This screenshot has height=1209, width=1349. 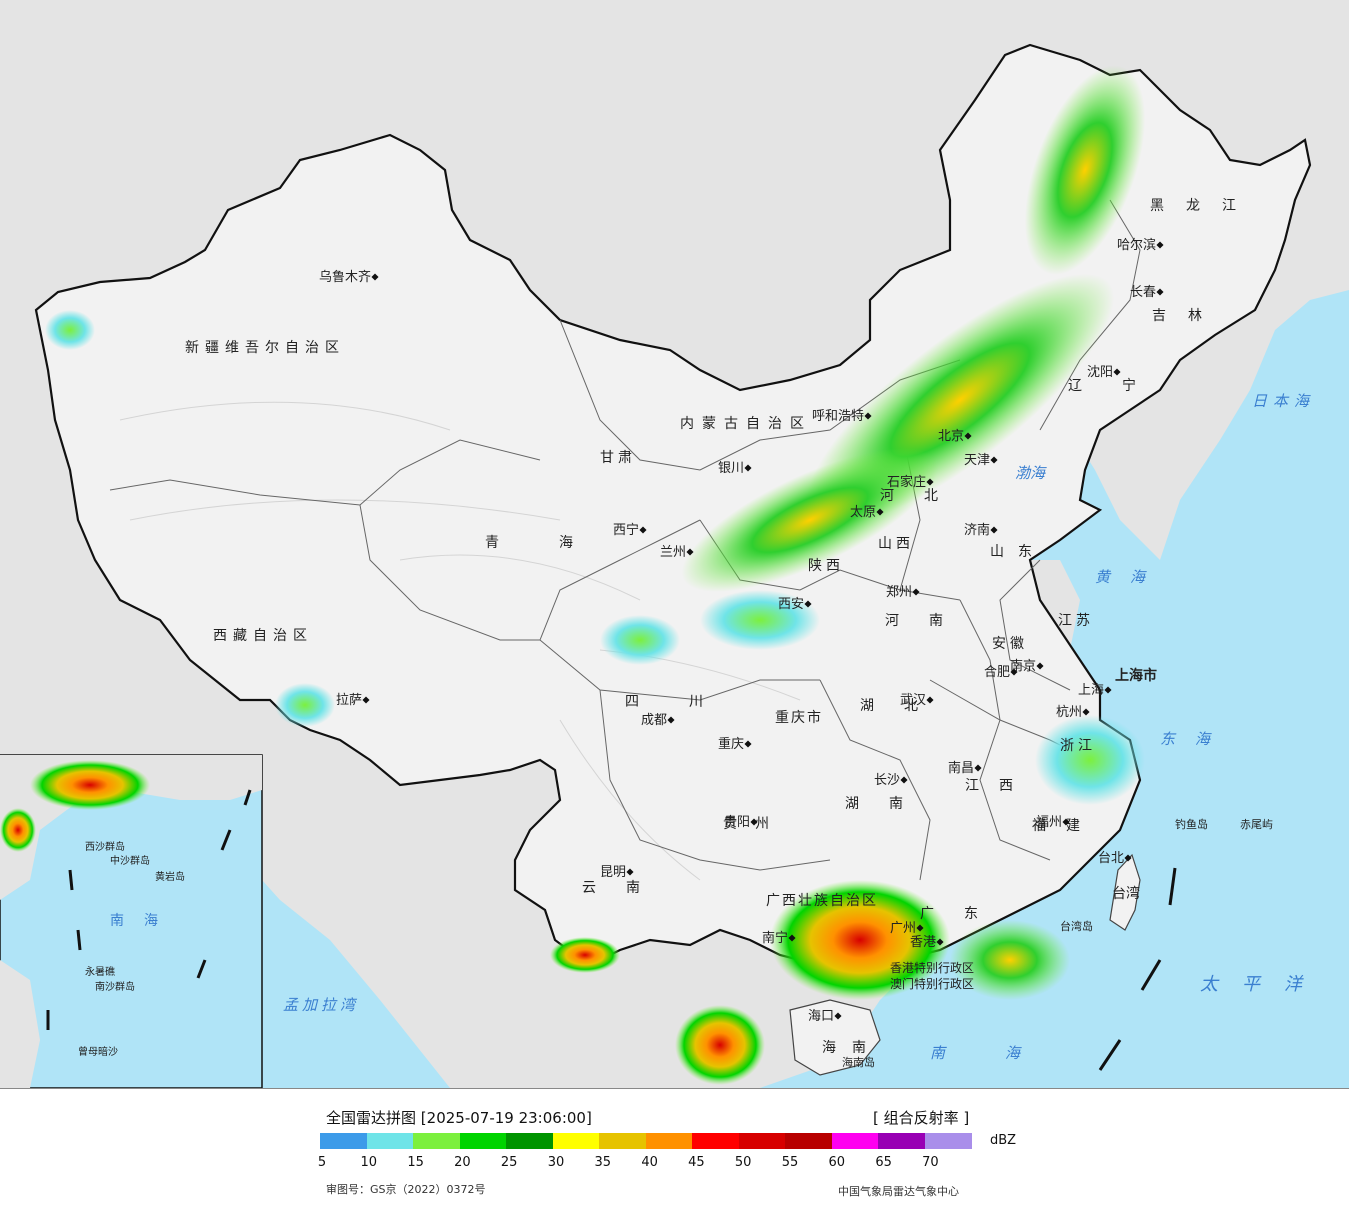 What do you see at coordinates (889, 803) in the screenshot?
I see `region-hunan: 湖南` at bounding box center [889, 803].